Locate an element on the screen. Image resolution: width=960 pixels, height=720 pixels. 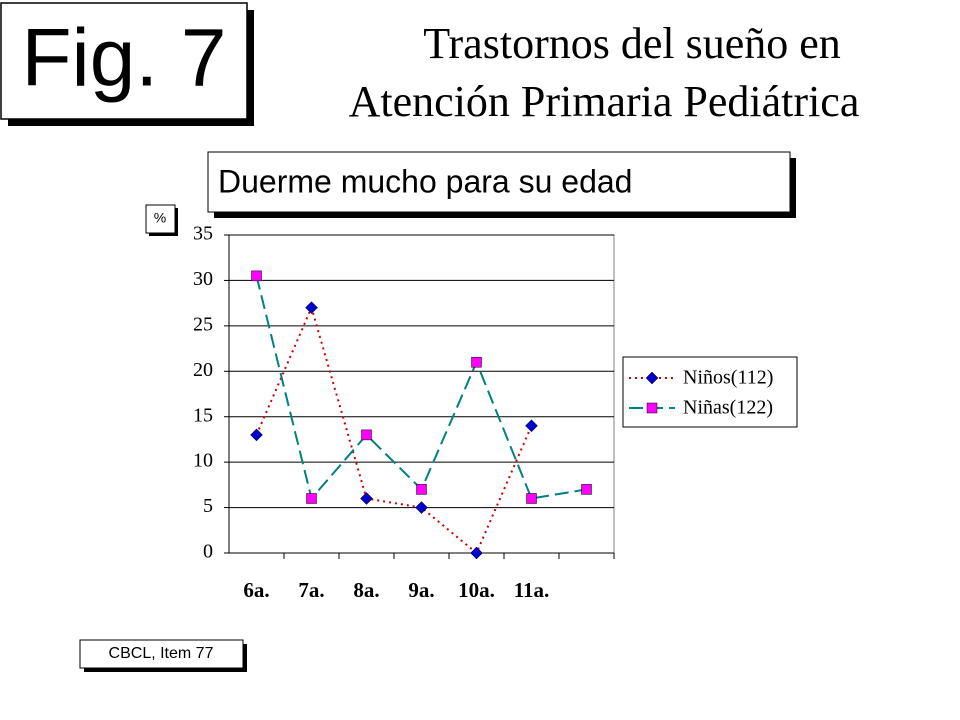
note: CBCL, Item 77 is located at coordinates (161, 653).